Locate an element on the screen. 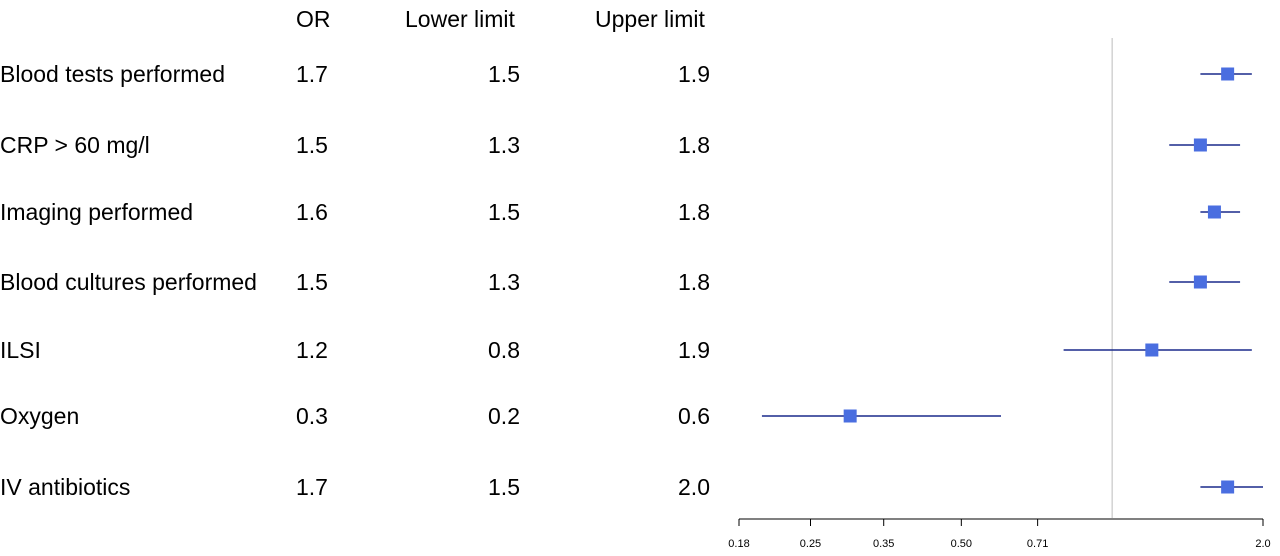 This screenshot has width=1280, height=556. row-label: IV antibiotics is located at coordinates (65, 487).